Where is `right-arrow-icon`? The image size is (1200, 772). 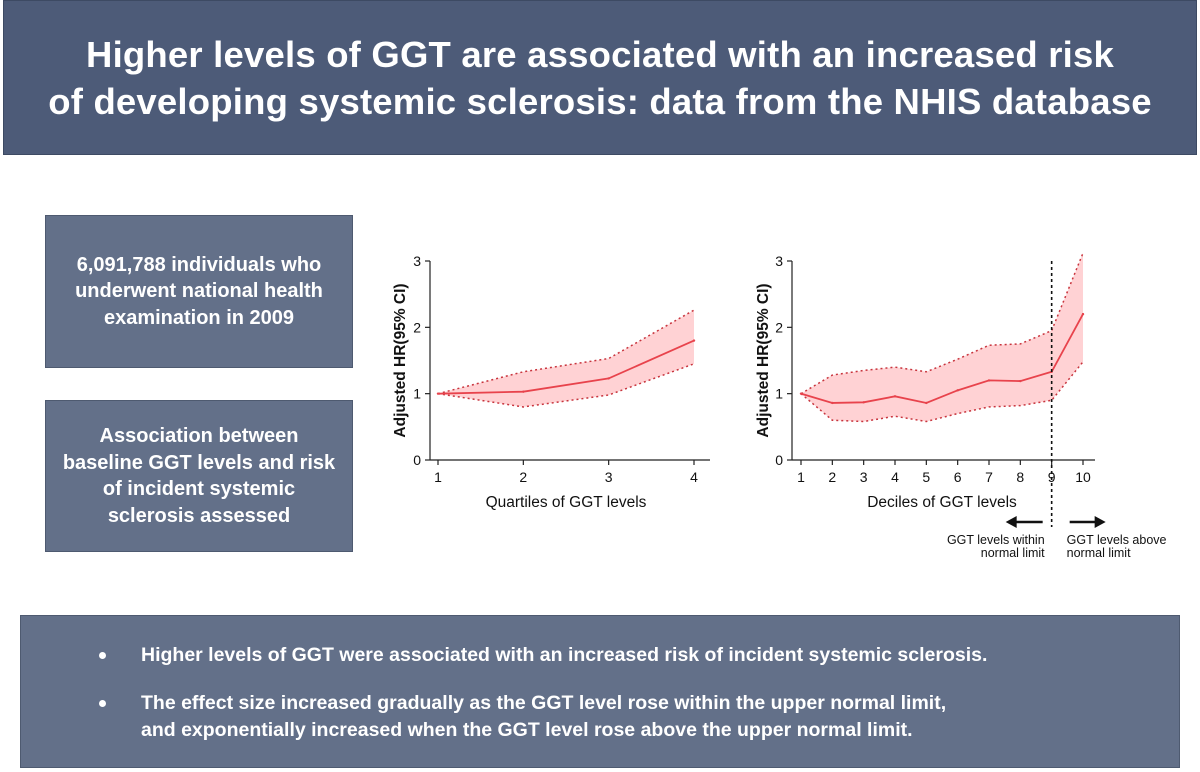 right-arrow-icon is located at coordinates (1100, 522).